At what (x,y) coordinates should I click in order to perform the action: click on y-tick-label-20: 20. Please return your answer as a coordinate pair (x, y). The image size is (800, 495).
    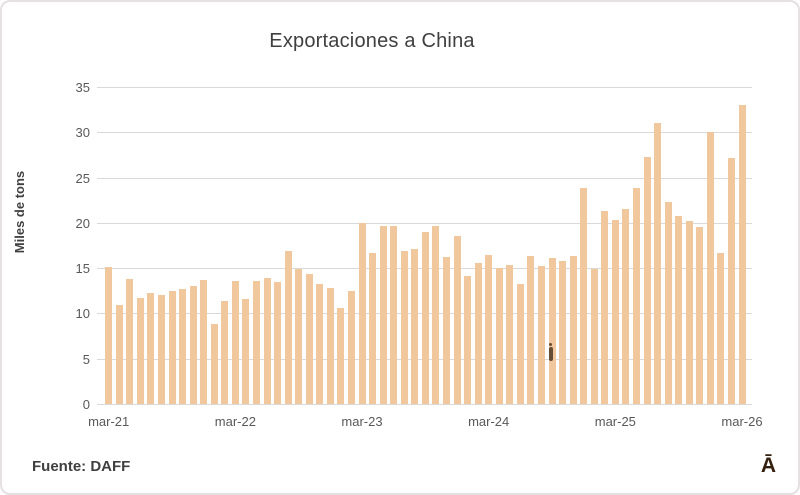
    Looking at the image, I should click on (82, 223).